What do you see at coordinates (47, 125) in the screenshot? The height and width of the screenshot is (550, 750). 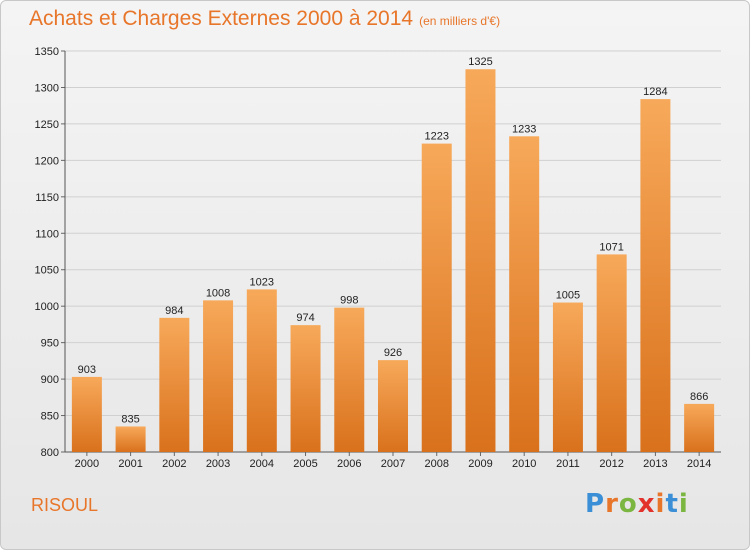 I see `y-tick-label: 1250` at bounding box center [47, 125].